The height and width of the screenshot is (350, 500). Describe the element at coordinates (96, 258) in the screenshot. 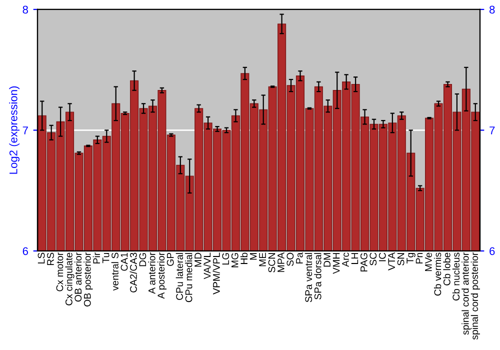

I see `x-tick-label: Pir` at that location.